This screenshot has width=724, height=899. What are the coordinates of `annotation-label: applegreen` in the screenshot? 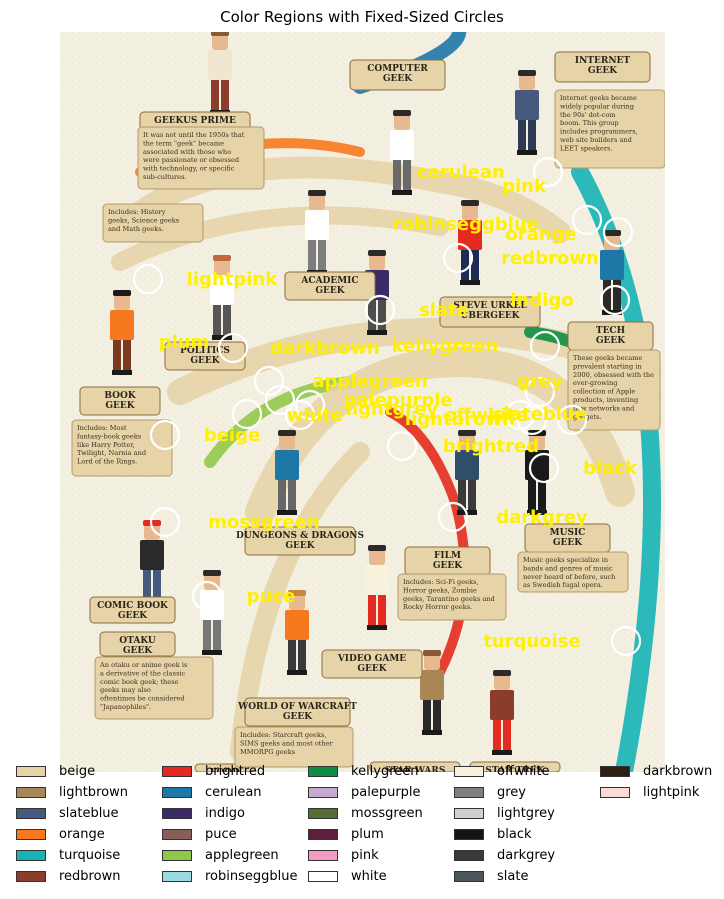 It's located at (369, 381).